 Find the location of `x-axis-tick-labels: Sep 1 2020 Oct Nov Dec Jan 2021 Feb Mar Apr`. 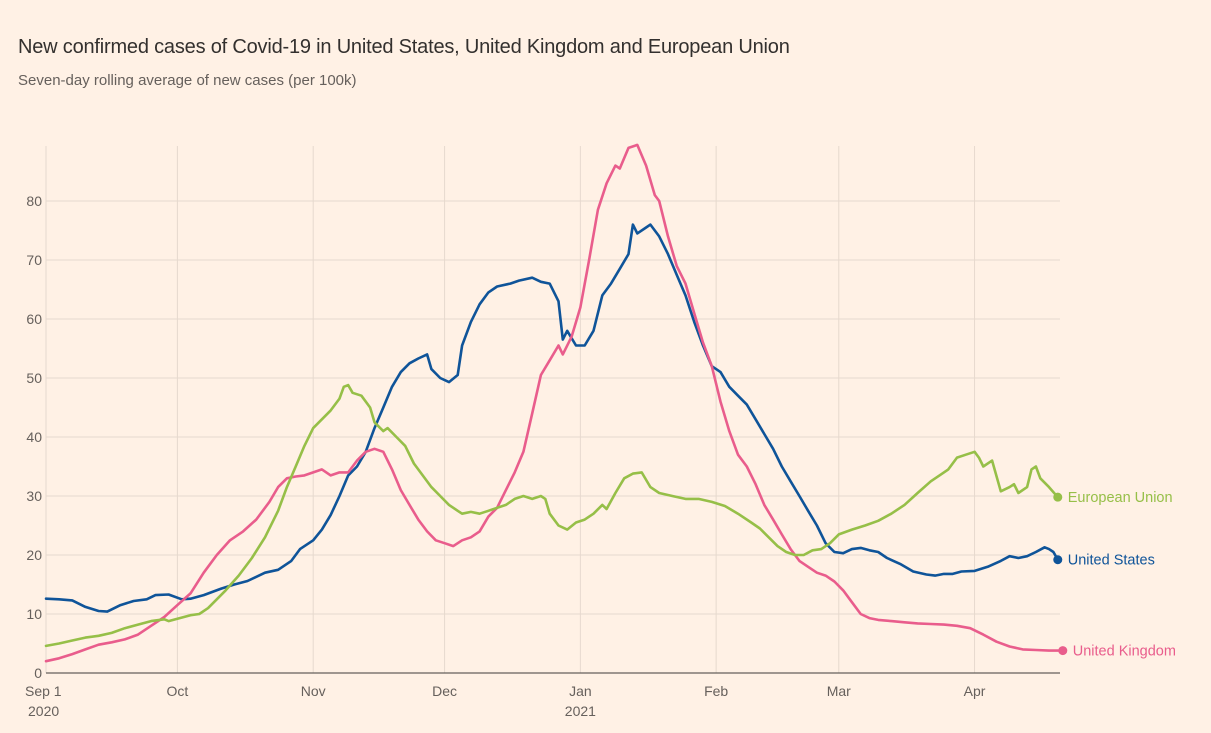

x-axis-tick-labels: Sep 1 2020 Oct Nov Dec Jan 2021 Feb Mar Apr is located at coordinates (505, 701).